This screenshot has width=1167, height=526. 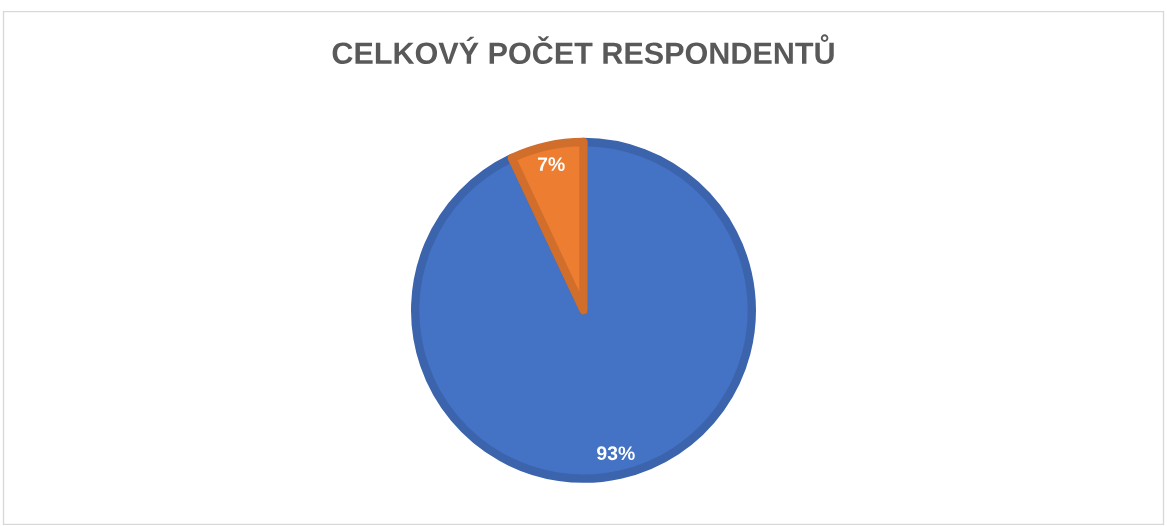 I want to click on chart-title: CELKOVÝ POČET RESPONDENTŮ, so click(x=583, y=49).